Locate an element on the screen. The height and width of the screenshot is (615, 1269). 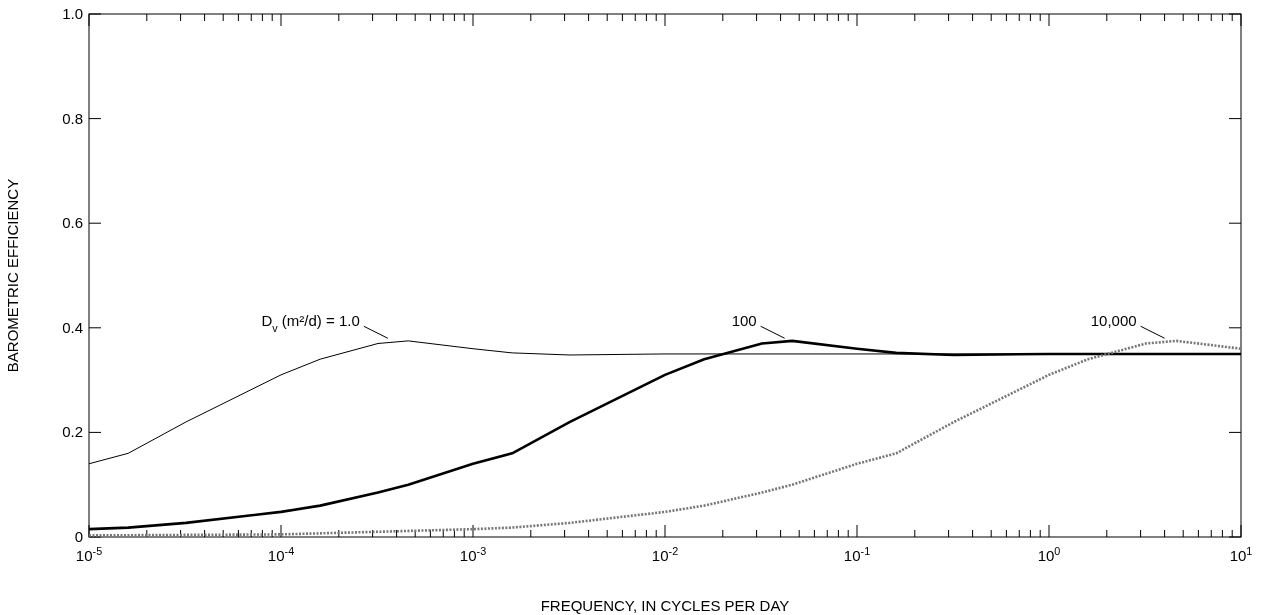
x-axis-title: FREQUENCY, IN CYCLES PER DAY is located at coordinates (665, 605).